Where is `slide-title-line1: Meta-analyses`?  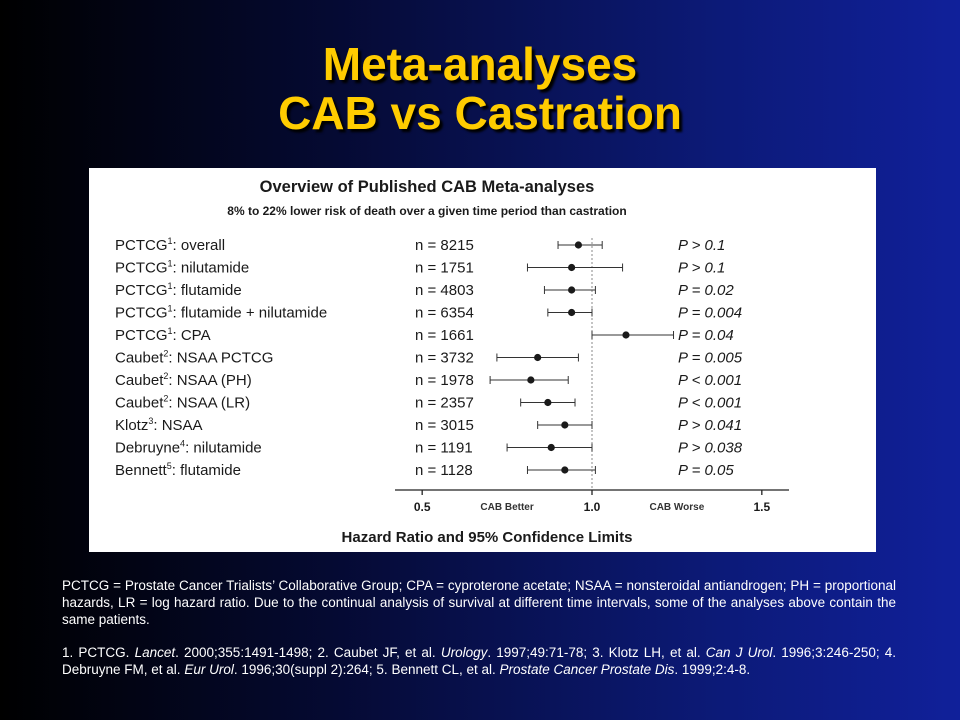 slide-title-line1: Meta-analyses is located at coordinates (480, 64).